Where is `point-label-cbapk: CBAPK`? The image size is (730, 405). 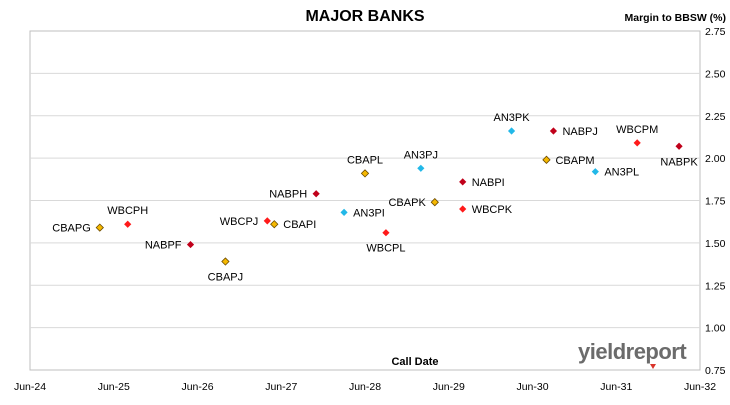
point-label-cbapk: CBAPK is located at coordinates (407, 203).